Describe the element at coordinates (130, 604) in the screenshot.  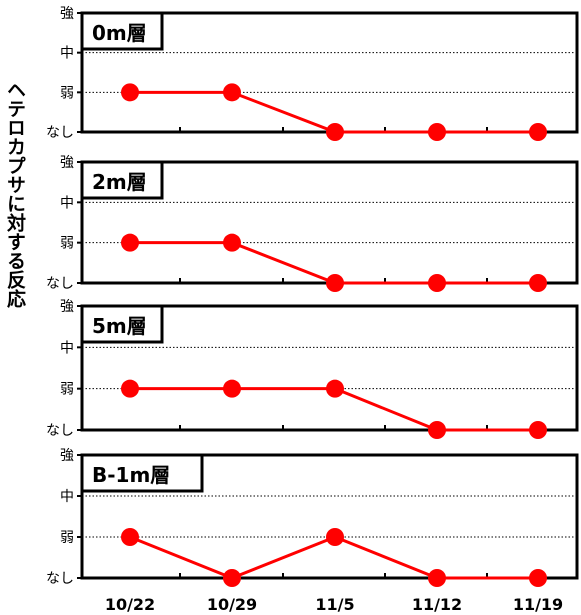
I see `x-tick-label: 10/22` at that location.